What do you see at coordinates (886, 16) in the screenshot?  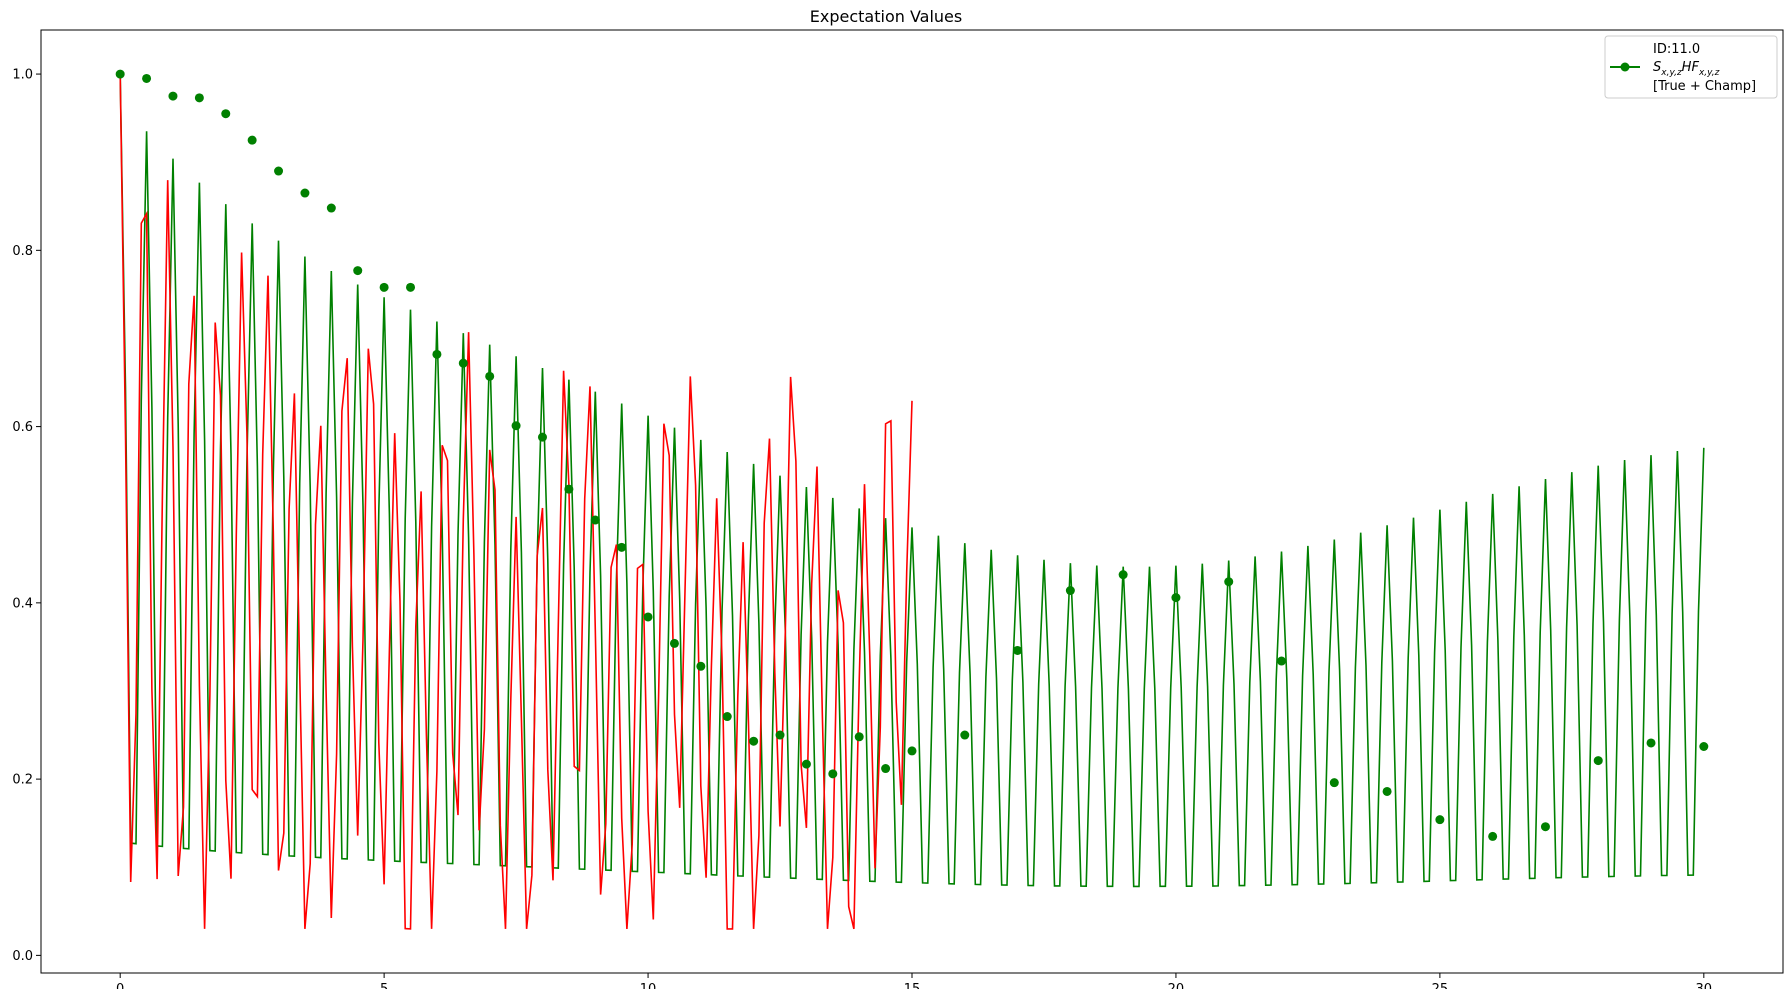 I see `chart-title: Expectation Values` at bounding box center [886, 16].